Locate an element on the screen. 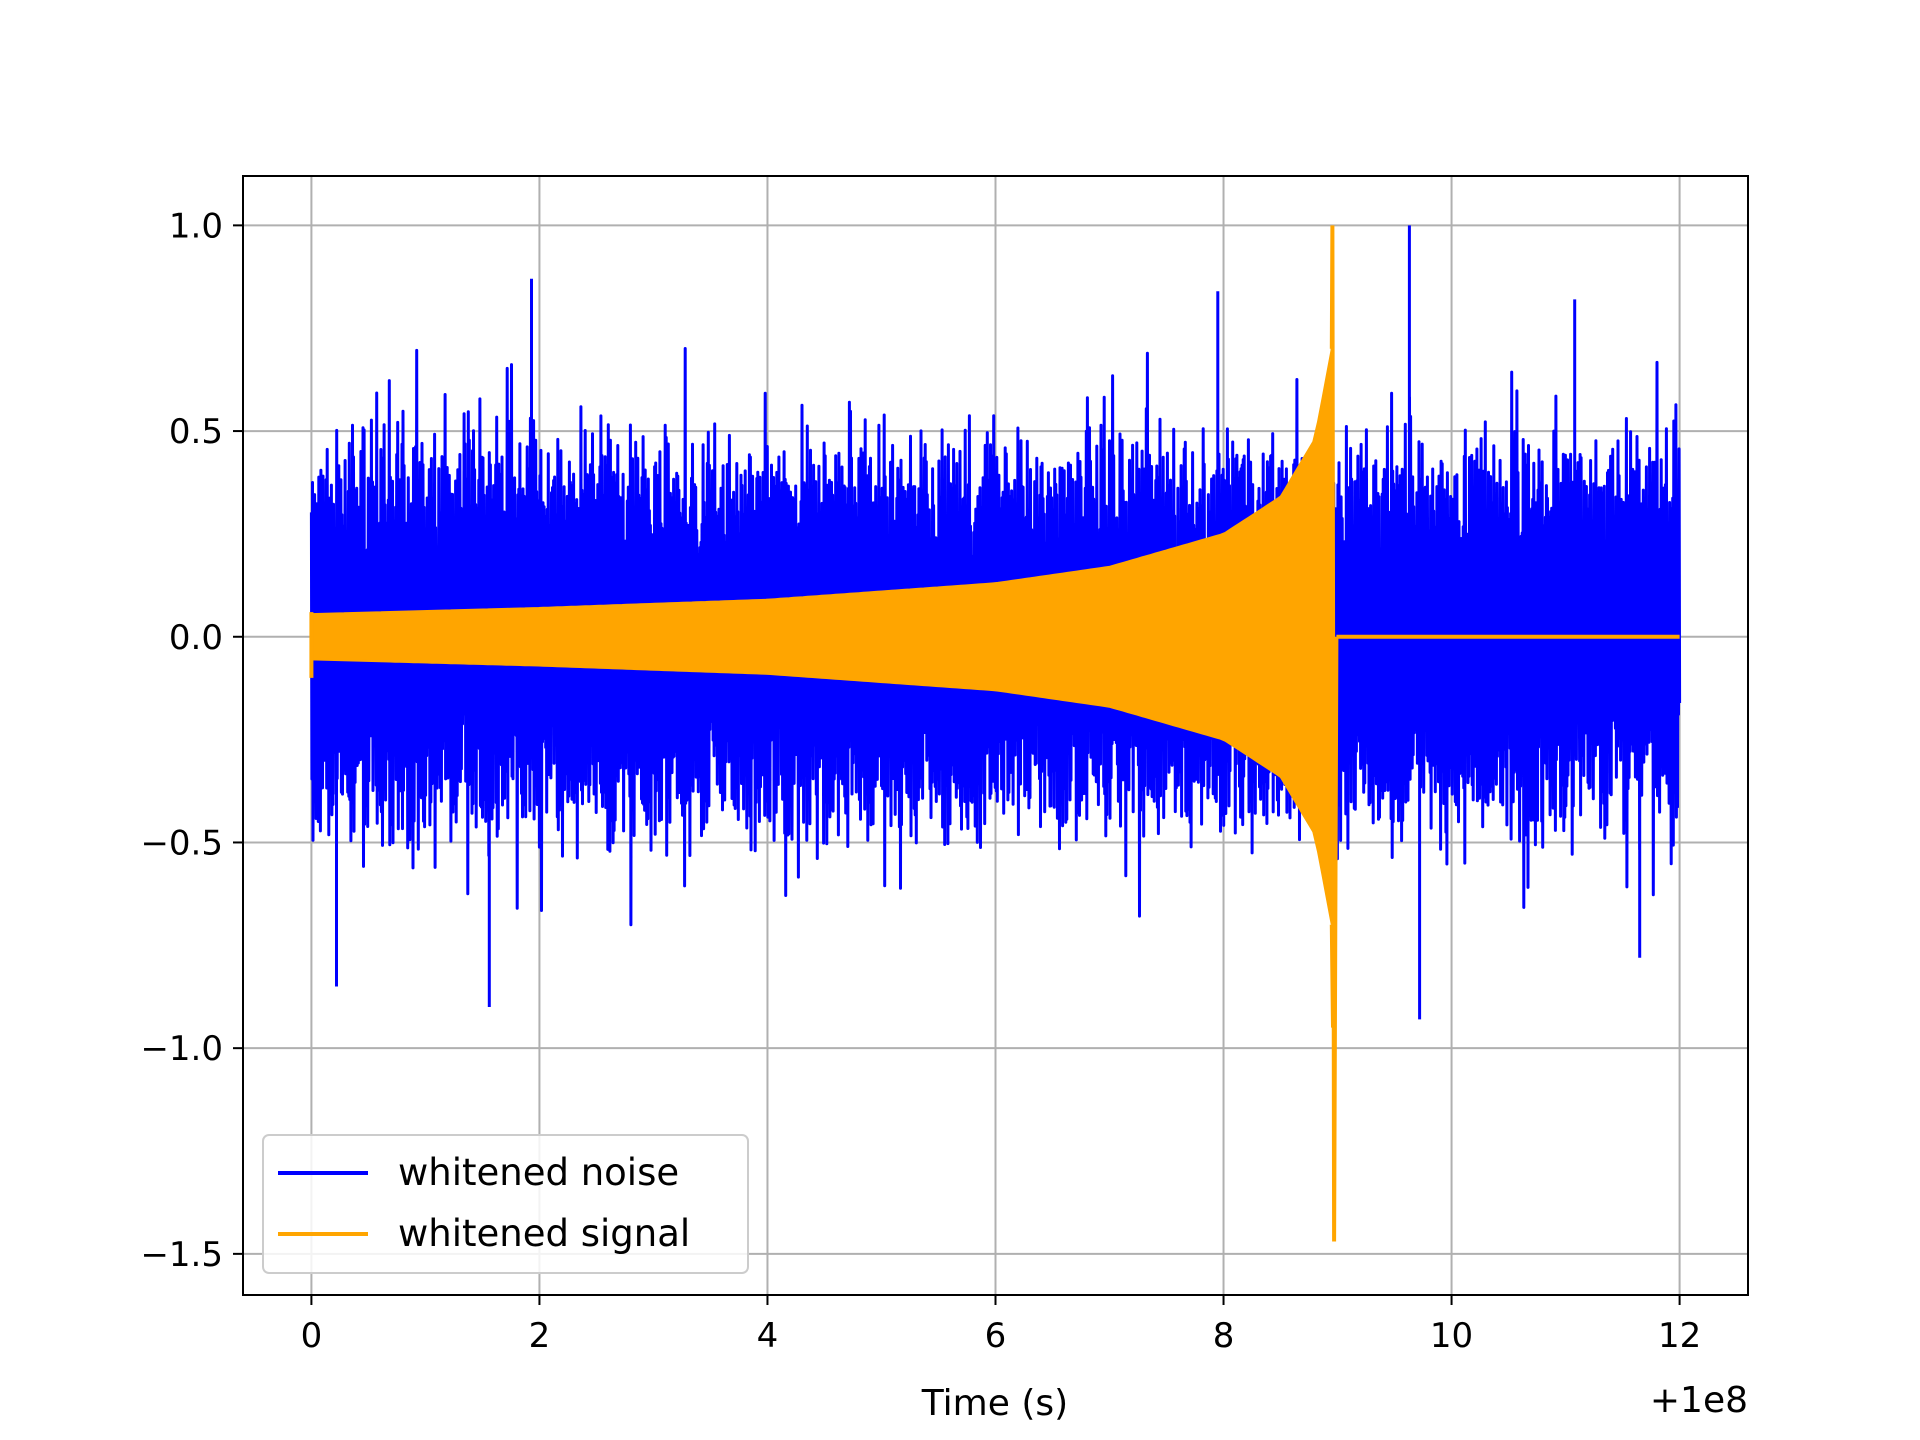  x-tick-label: 12 is located at coordinates (1679, 1336).